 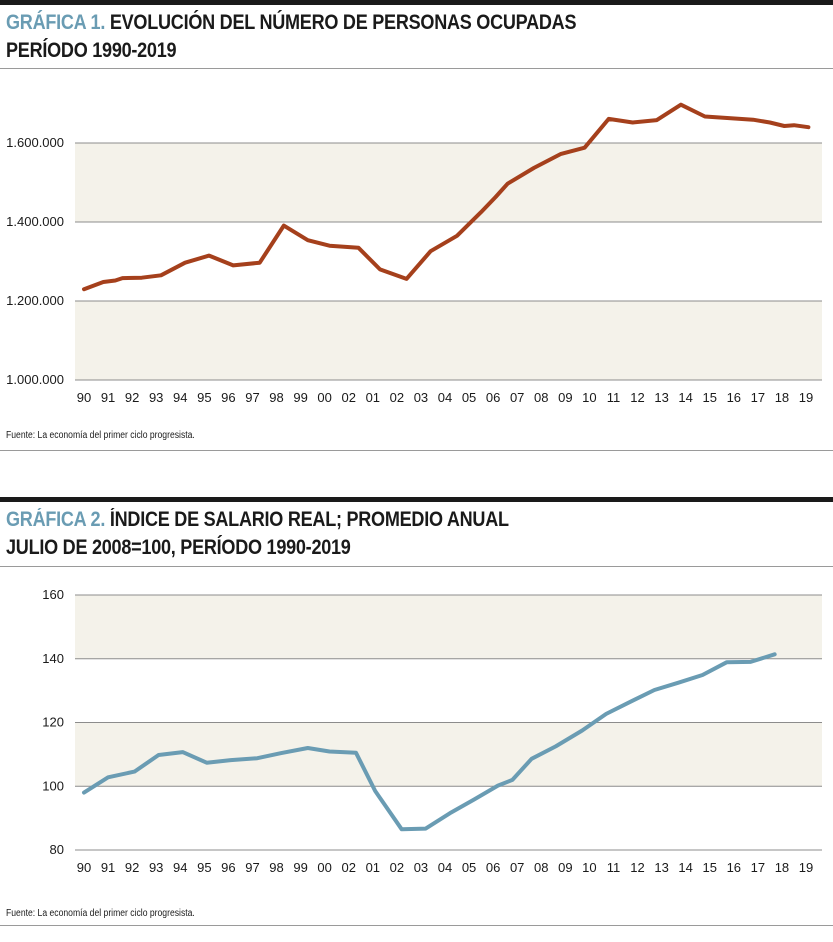 I want to click on chart-title-text-2: ÍNDICE DE SALARIO REAL; PROMEDIO ANUAL, so click(x=307, y=519).